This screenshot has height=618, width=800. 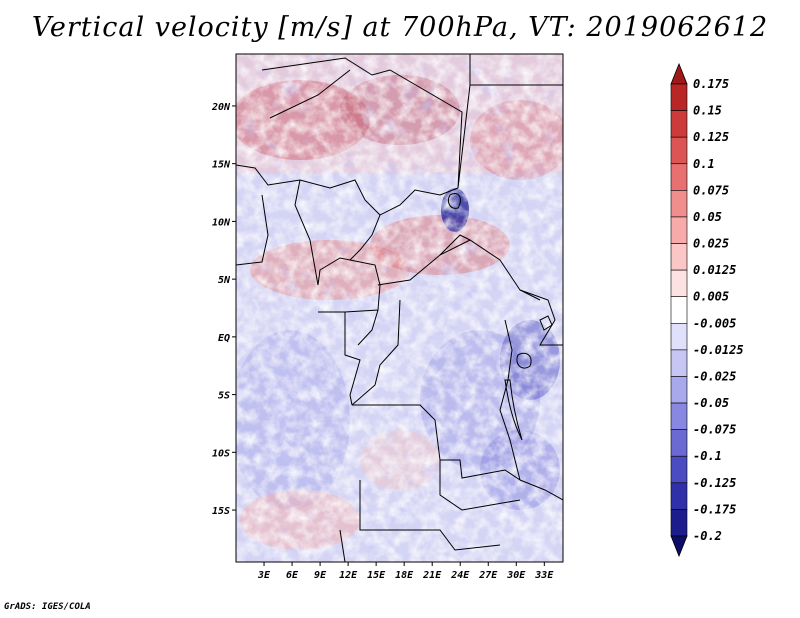 What do you see at coordinates (544, 575) in the screenshot?
I see `lon-tick-label: 33E` at bounding box center [544, 575].